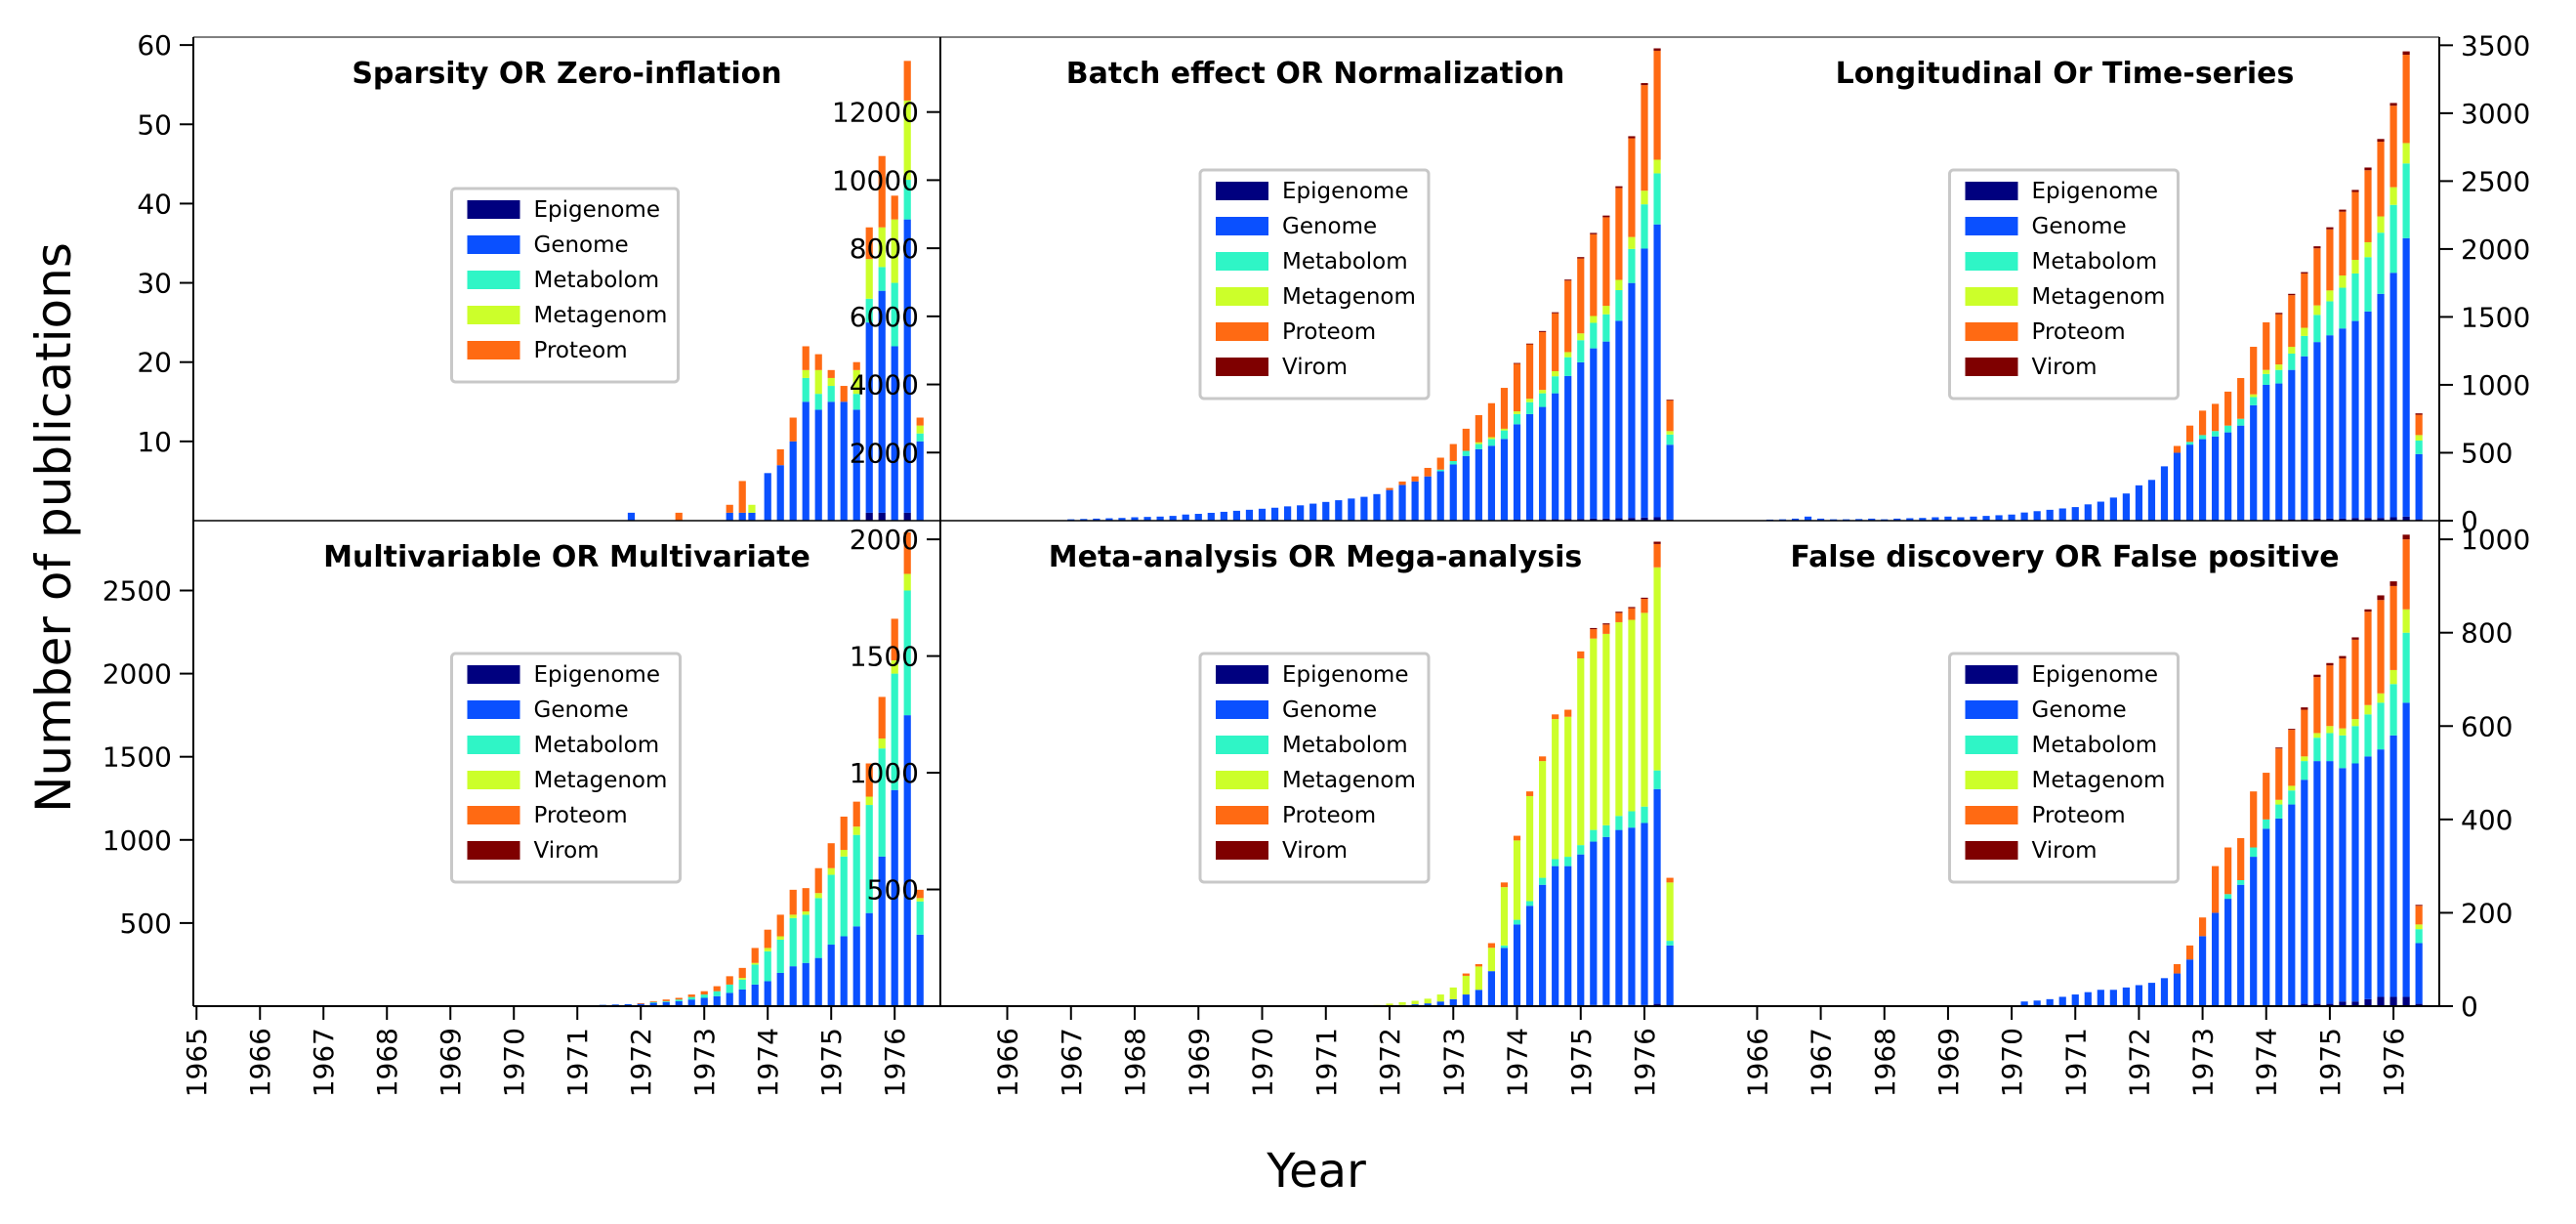  Describe the element at coordinates (2065, 74) in the screenshot. I see `panel-title: Longitudinal Or Time-series` at that location.